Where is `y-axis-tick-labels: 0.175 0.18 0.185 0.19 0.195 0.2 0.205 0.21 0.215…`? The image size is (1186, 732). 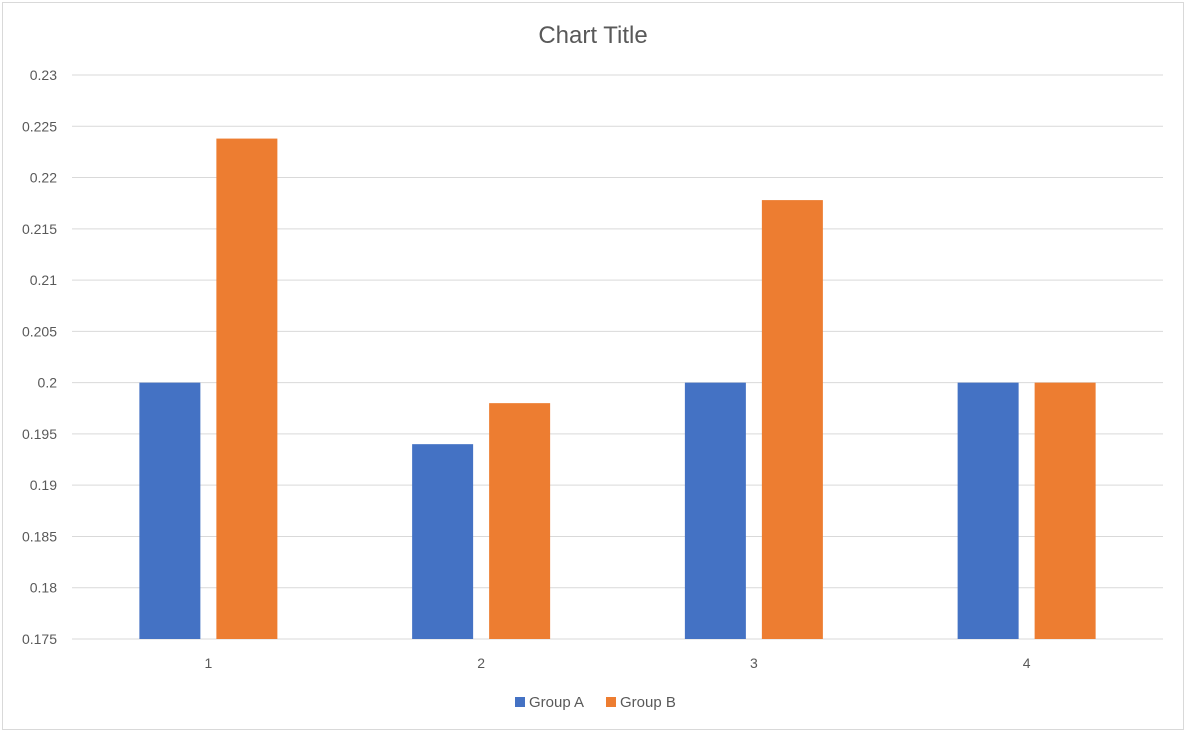 y-axis-tick-labels: 0.175 0.18 0.185 0.19 0.195 0.2 0.205 0.21 0.215… is located at coordinates (39, 357).